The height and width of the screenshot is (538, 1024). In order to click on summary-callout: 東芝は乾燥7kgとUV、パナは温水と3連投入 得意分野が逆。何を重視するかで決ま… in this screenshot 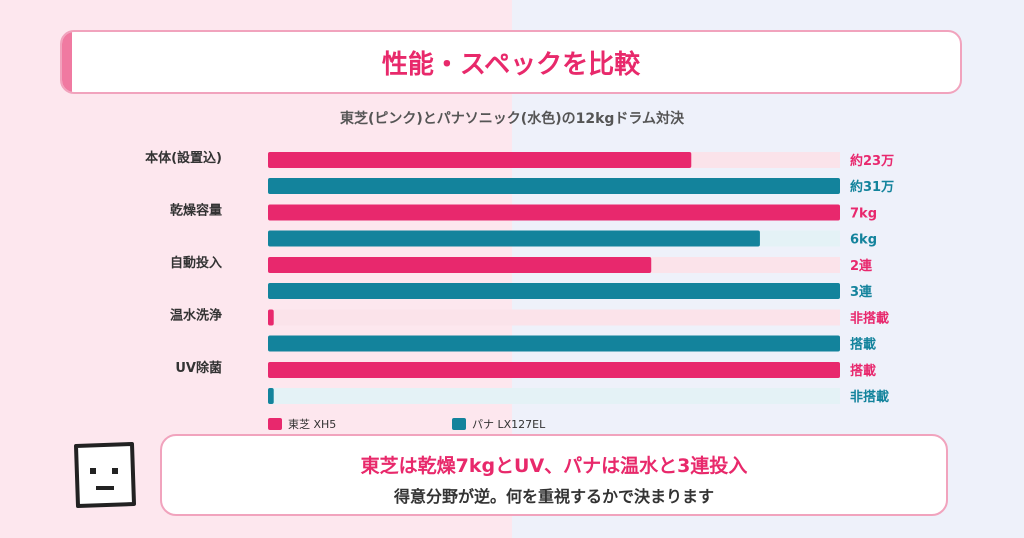, I will do `click(554, 475)`.